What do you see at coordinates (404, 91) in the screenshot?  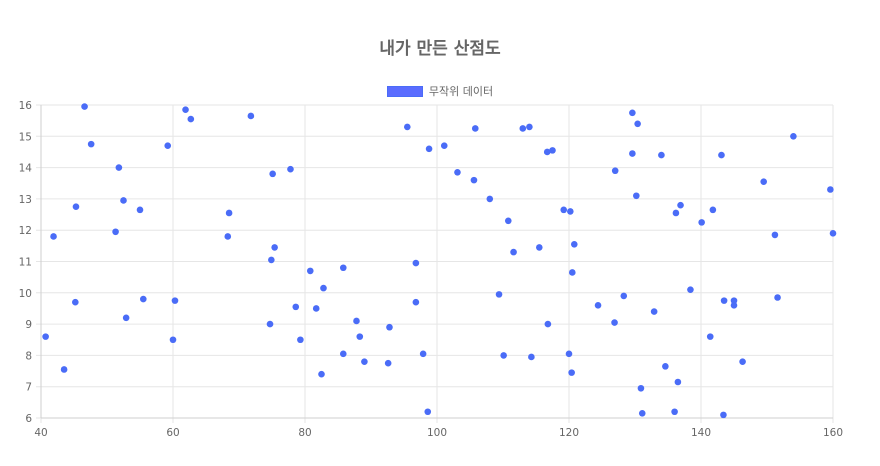 I see `legend-swatch` at bounding box center [404, 91].